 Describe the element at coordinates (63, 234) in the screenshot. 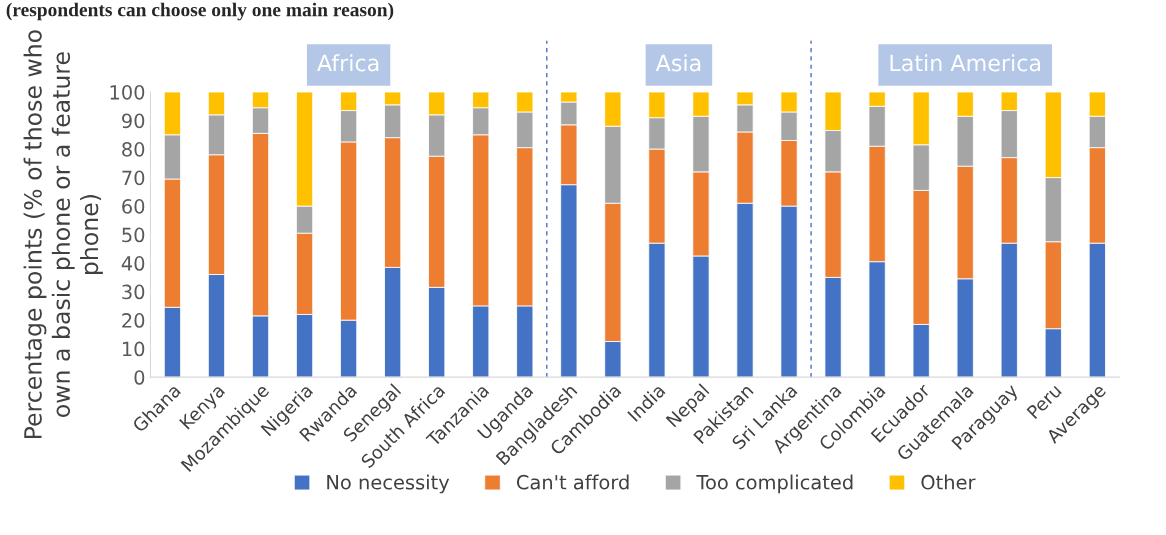

I see `y-axis-title: Percentage points (% of those who own a basic phone or a feature phone)` at that location.